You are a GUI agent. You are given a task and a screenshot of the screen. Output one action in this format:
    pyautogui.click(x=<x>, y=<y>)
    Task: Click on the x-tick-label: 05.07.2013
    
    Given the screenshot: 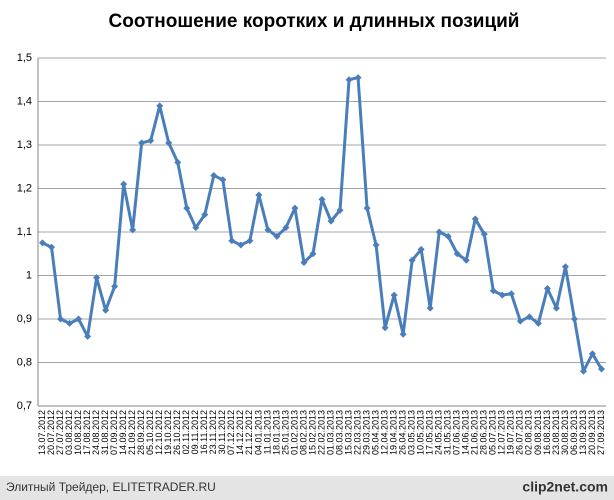 What is the action you would take?
    pyautogui.click(x=493, y=432)
    